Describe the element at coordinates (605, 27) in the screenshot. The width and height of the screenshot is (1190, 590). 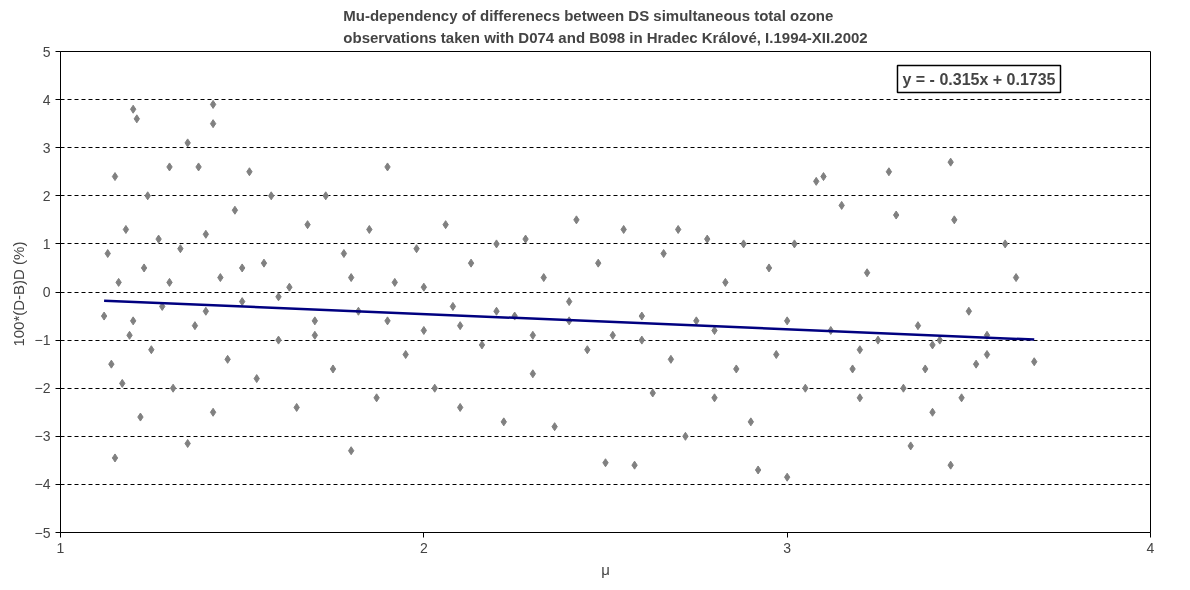
I see `chart-title: Mu-dependency of differenecs between DS simultaneous total ozone observations taken with D074 and B098 in Hradec Králové, I.1994-XII.2002` at that location.